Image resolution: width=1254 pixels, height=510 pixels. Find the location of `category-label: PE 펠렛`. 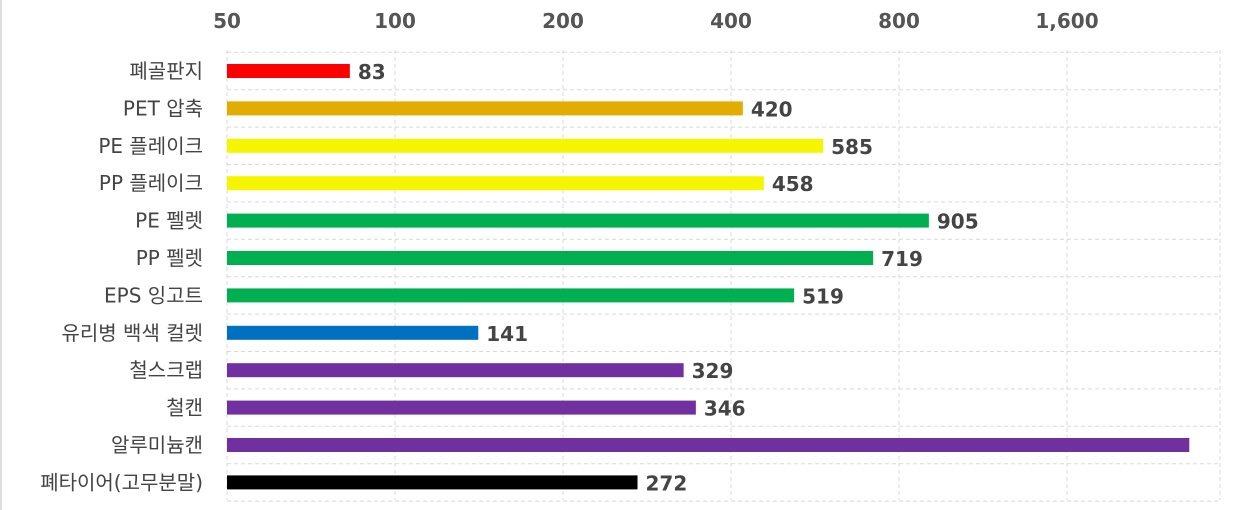

category-label: PE 펠렛 is located at coordinates (169, 221).